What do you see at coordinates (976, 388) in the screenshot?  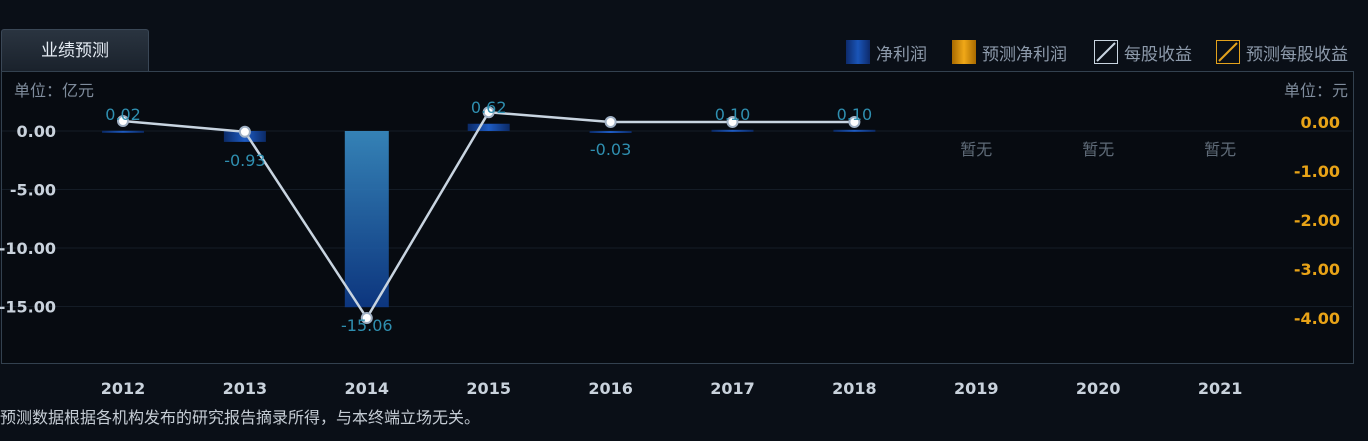 I see `x-axis-tick: 2019` at bounding box center [976, 388].